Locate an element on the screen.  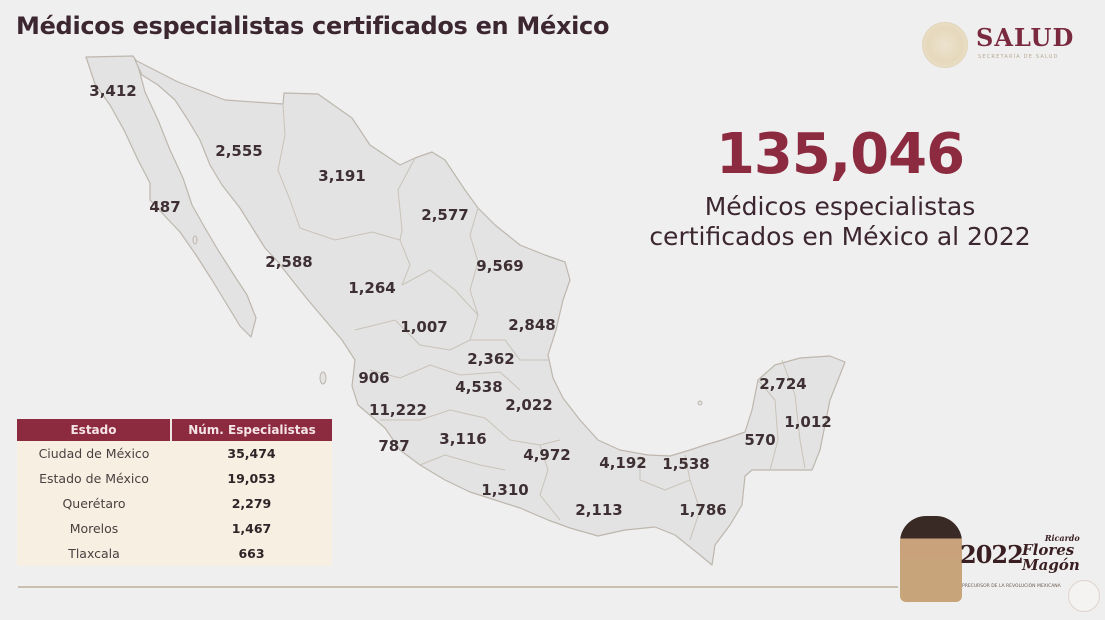
state-value-label: 2,588 is located at coordinates (289, 262).